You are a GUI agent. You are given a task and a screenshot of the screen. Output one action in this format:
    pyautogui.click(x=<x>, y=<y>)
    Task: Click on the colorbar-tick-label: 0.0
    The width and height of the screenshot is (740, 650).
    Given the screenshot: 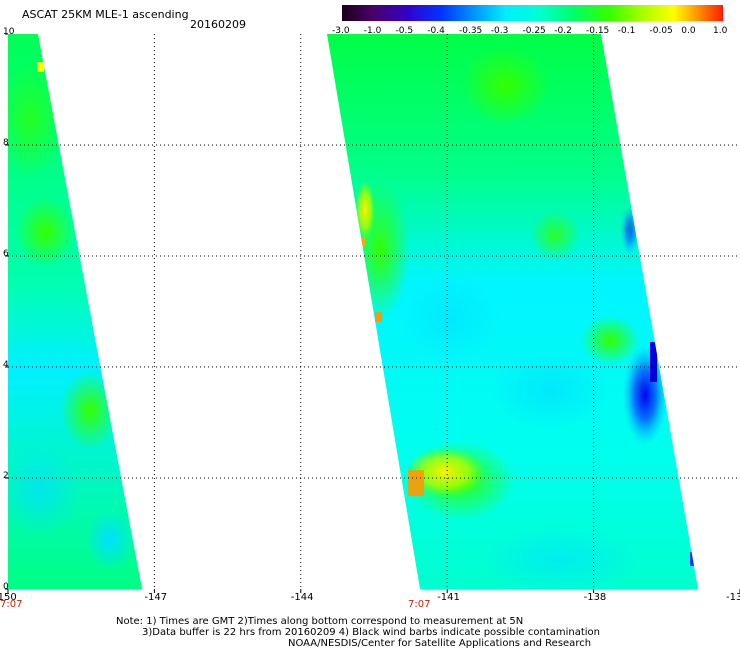 What is the action you would take?
    pyautogui.click(x=688, y=31)
    